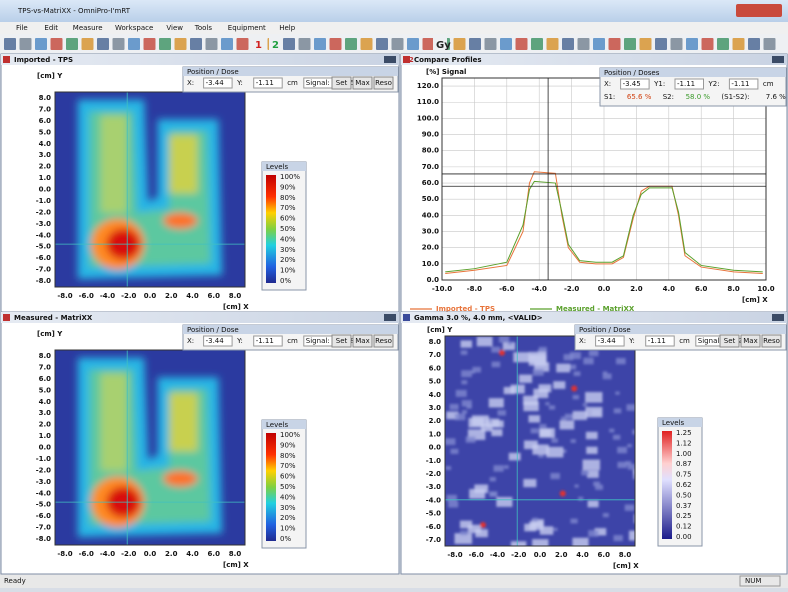 The width and height of the screenshot is (788, 592). What do you see at coordinates (290, 177) in the screenshot?
I see `levels-label: 100%` at bounding box center [290, 177].